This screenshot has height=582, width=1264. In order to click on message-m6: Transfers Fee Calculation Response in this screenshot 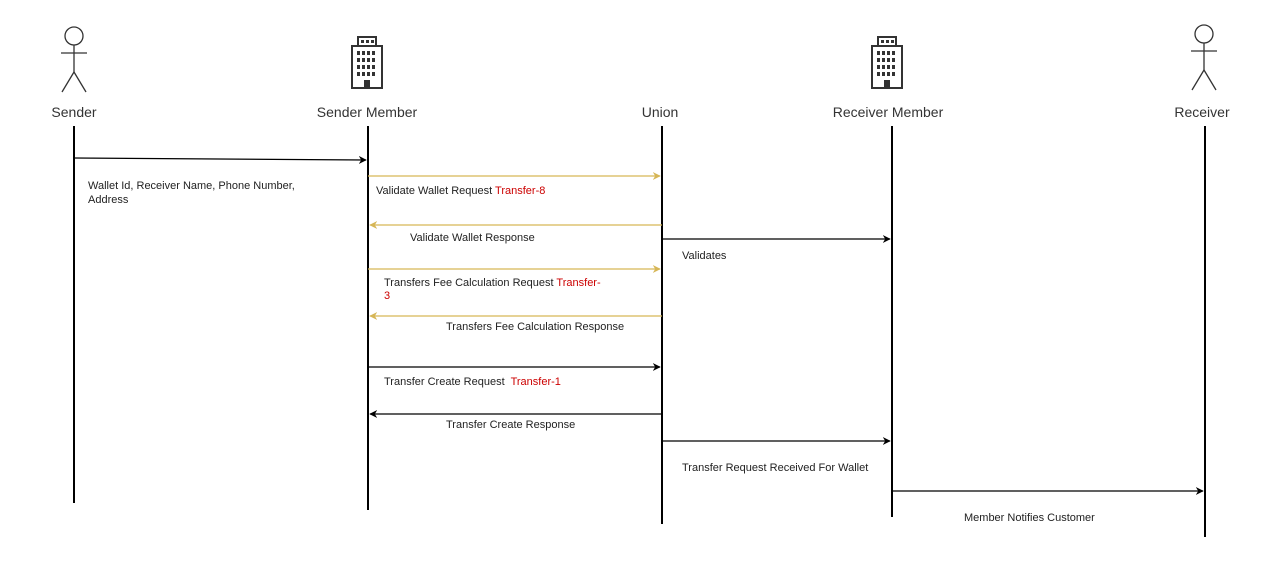, I will do `click(515, 322)`.